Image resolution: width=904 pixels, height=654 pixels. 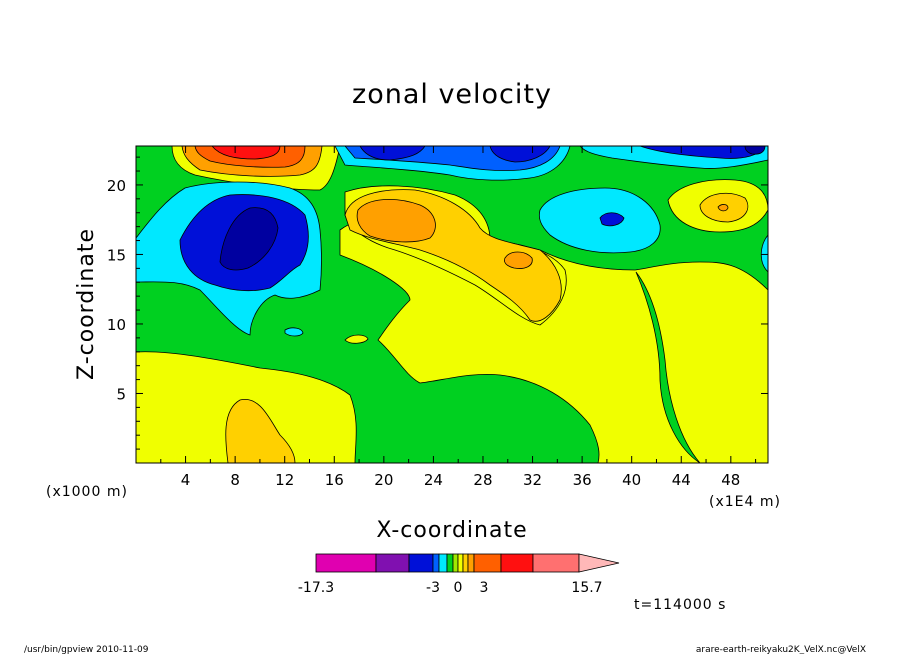 I want to click on footer-left: /usr/bin/gpview 2010-11-09, so click(x=86, y=649).